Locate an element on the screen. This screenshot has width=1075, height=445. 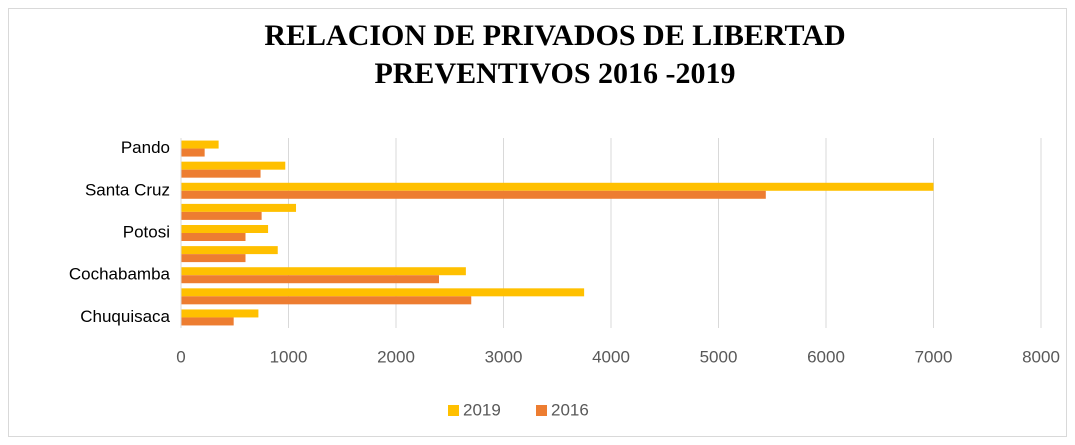
x-tick-label: 8000 is located at coordinates (1041, 356).